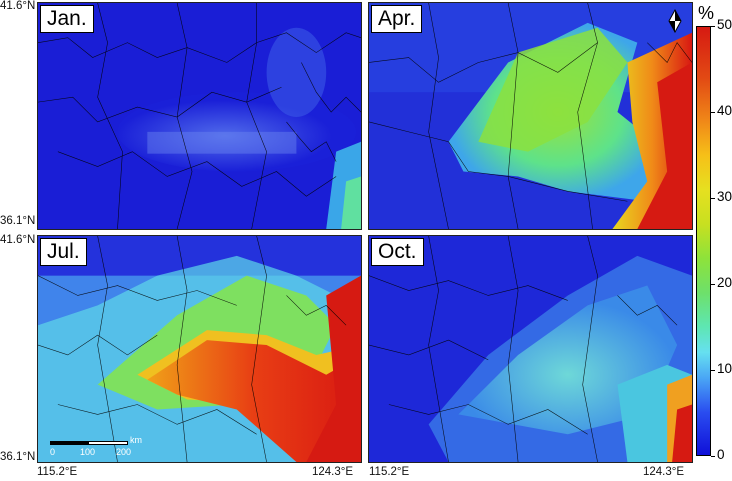  Describe the element at coordinates (333, 472) in the screenshot. I see `lon-label-right-1: 124.3°E` at that location.